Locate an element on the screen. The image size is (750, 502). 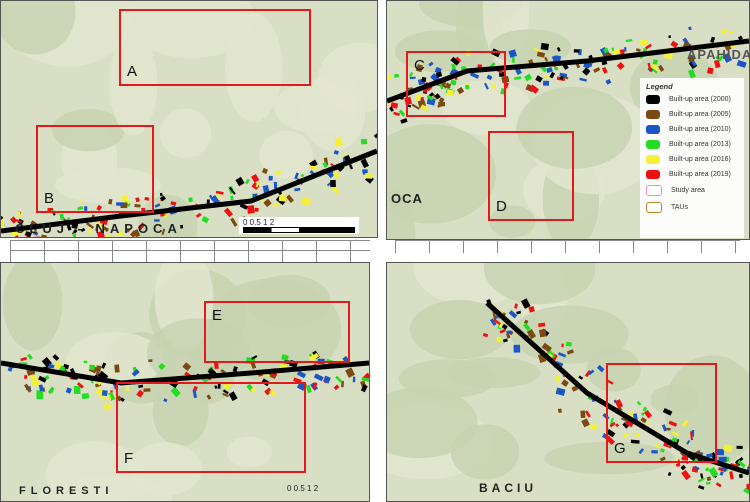
coordinate-ticks is located at coordinates (567, 246).